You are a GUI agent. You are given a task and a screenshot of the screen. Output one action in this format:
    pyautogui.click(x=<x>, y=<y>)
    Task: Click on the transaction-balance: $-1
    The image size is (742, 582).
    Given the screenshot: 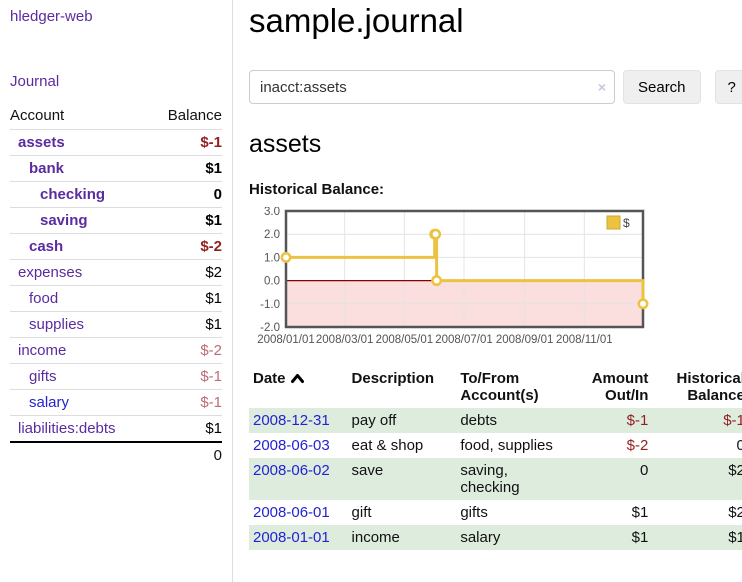 What is the action you would take?
    pyautogui.click(x=732, y=420)
    